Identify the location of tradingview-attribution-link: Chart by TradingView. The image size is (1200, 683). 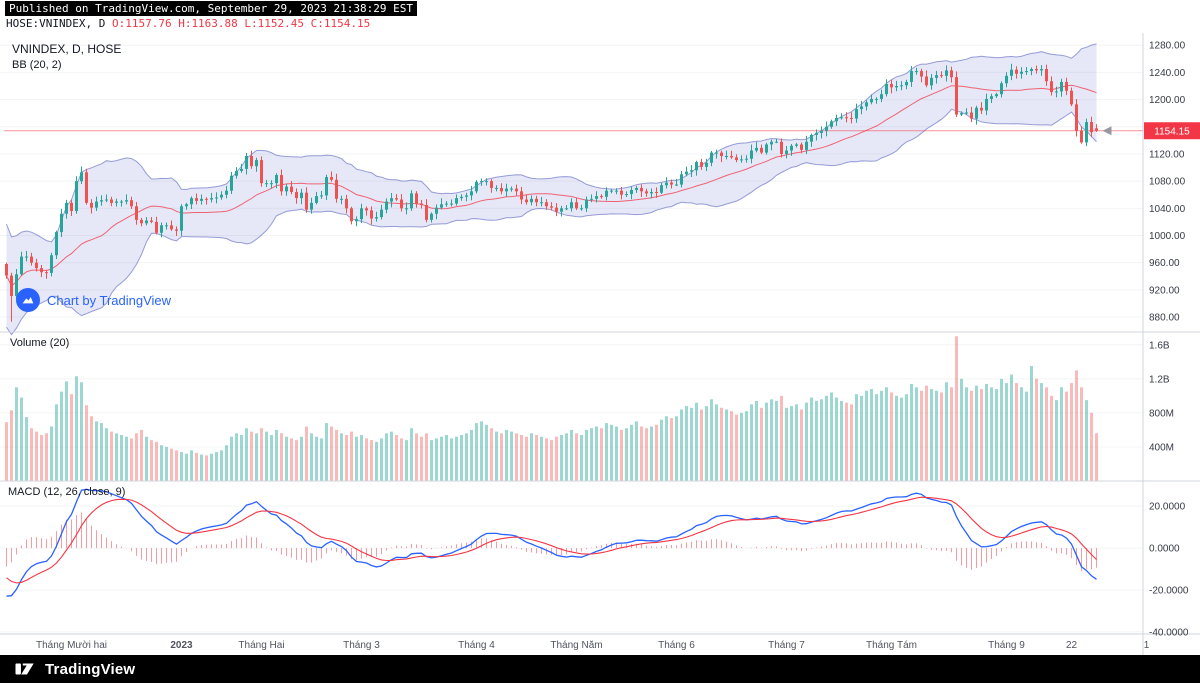
(93, 300).